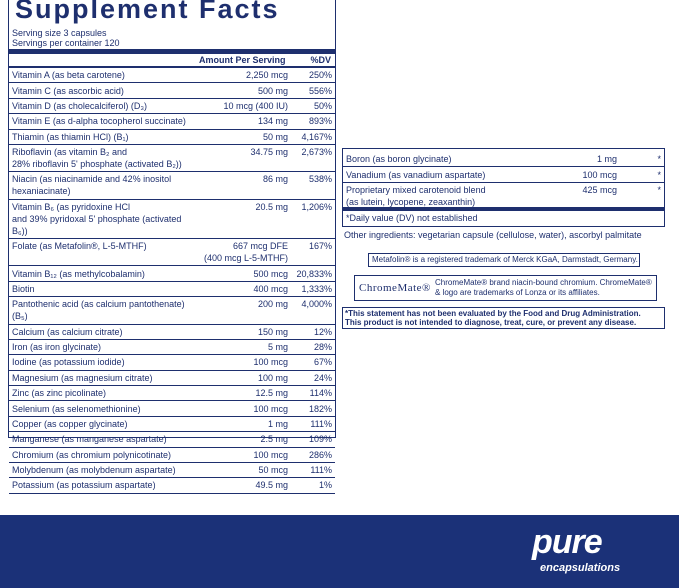 This screenshot has width=679, height=588. I want to click on nutrient-name: Vanadium (as vanadium aspartate), so click(445, 175).